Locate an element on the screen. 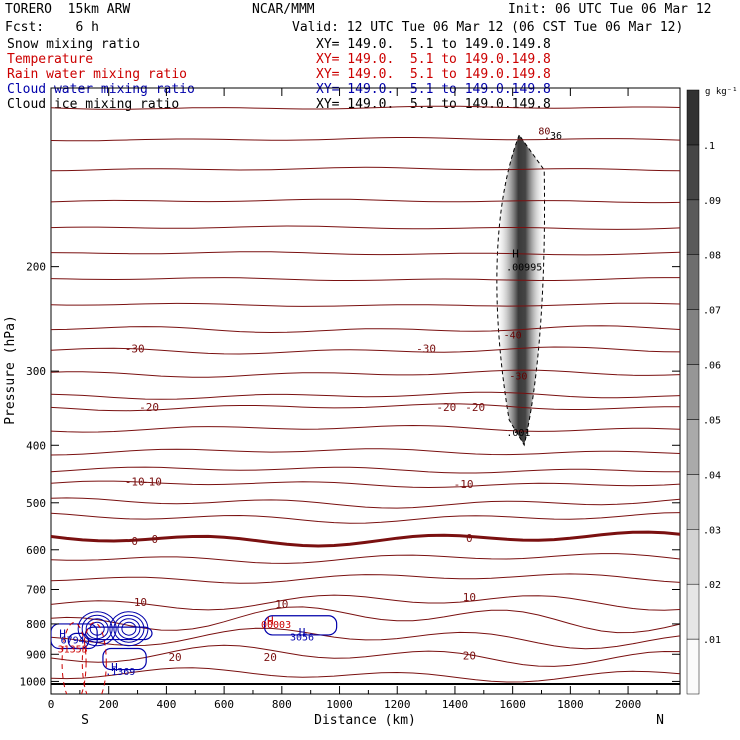  x-tick-label: 1600 is located at coordinates (512, 704).